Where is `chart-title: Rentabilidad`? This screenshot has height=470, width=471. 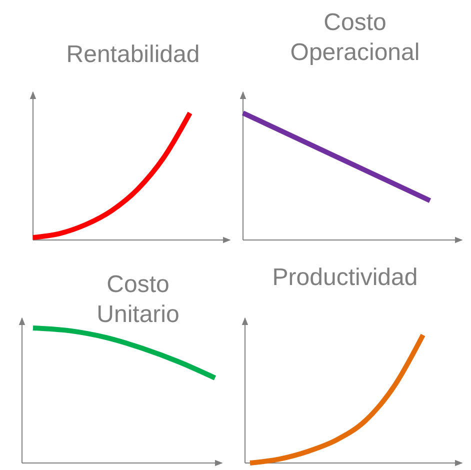
chart-title: Rentabilidad is located at coordinates (133, 54).